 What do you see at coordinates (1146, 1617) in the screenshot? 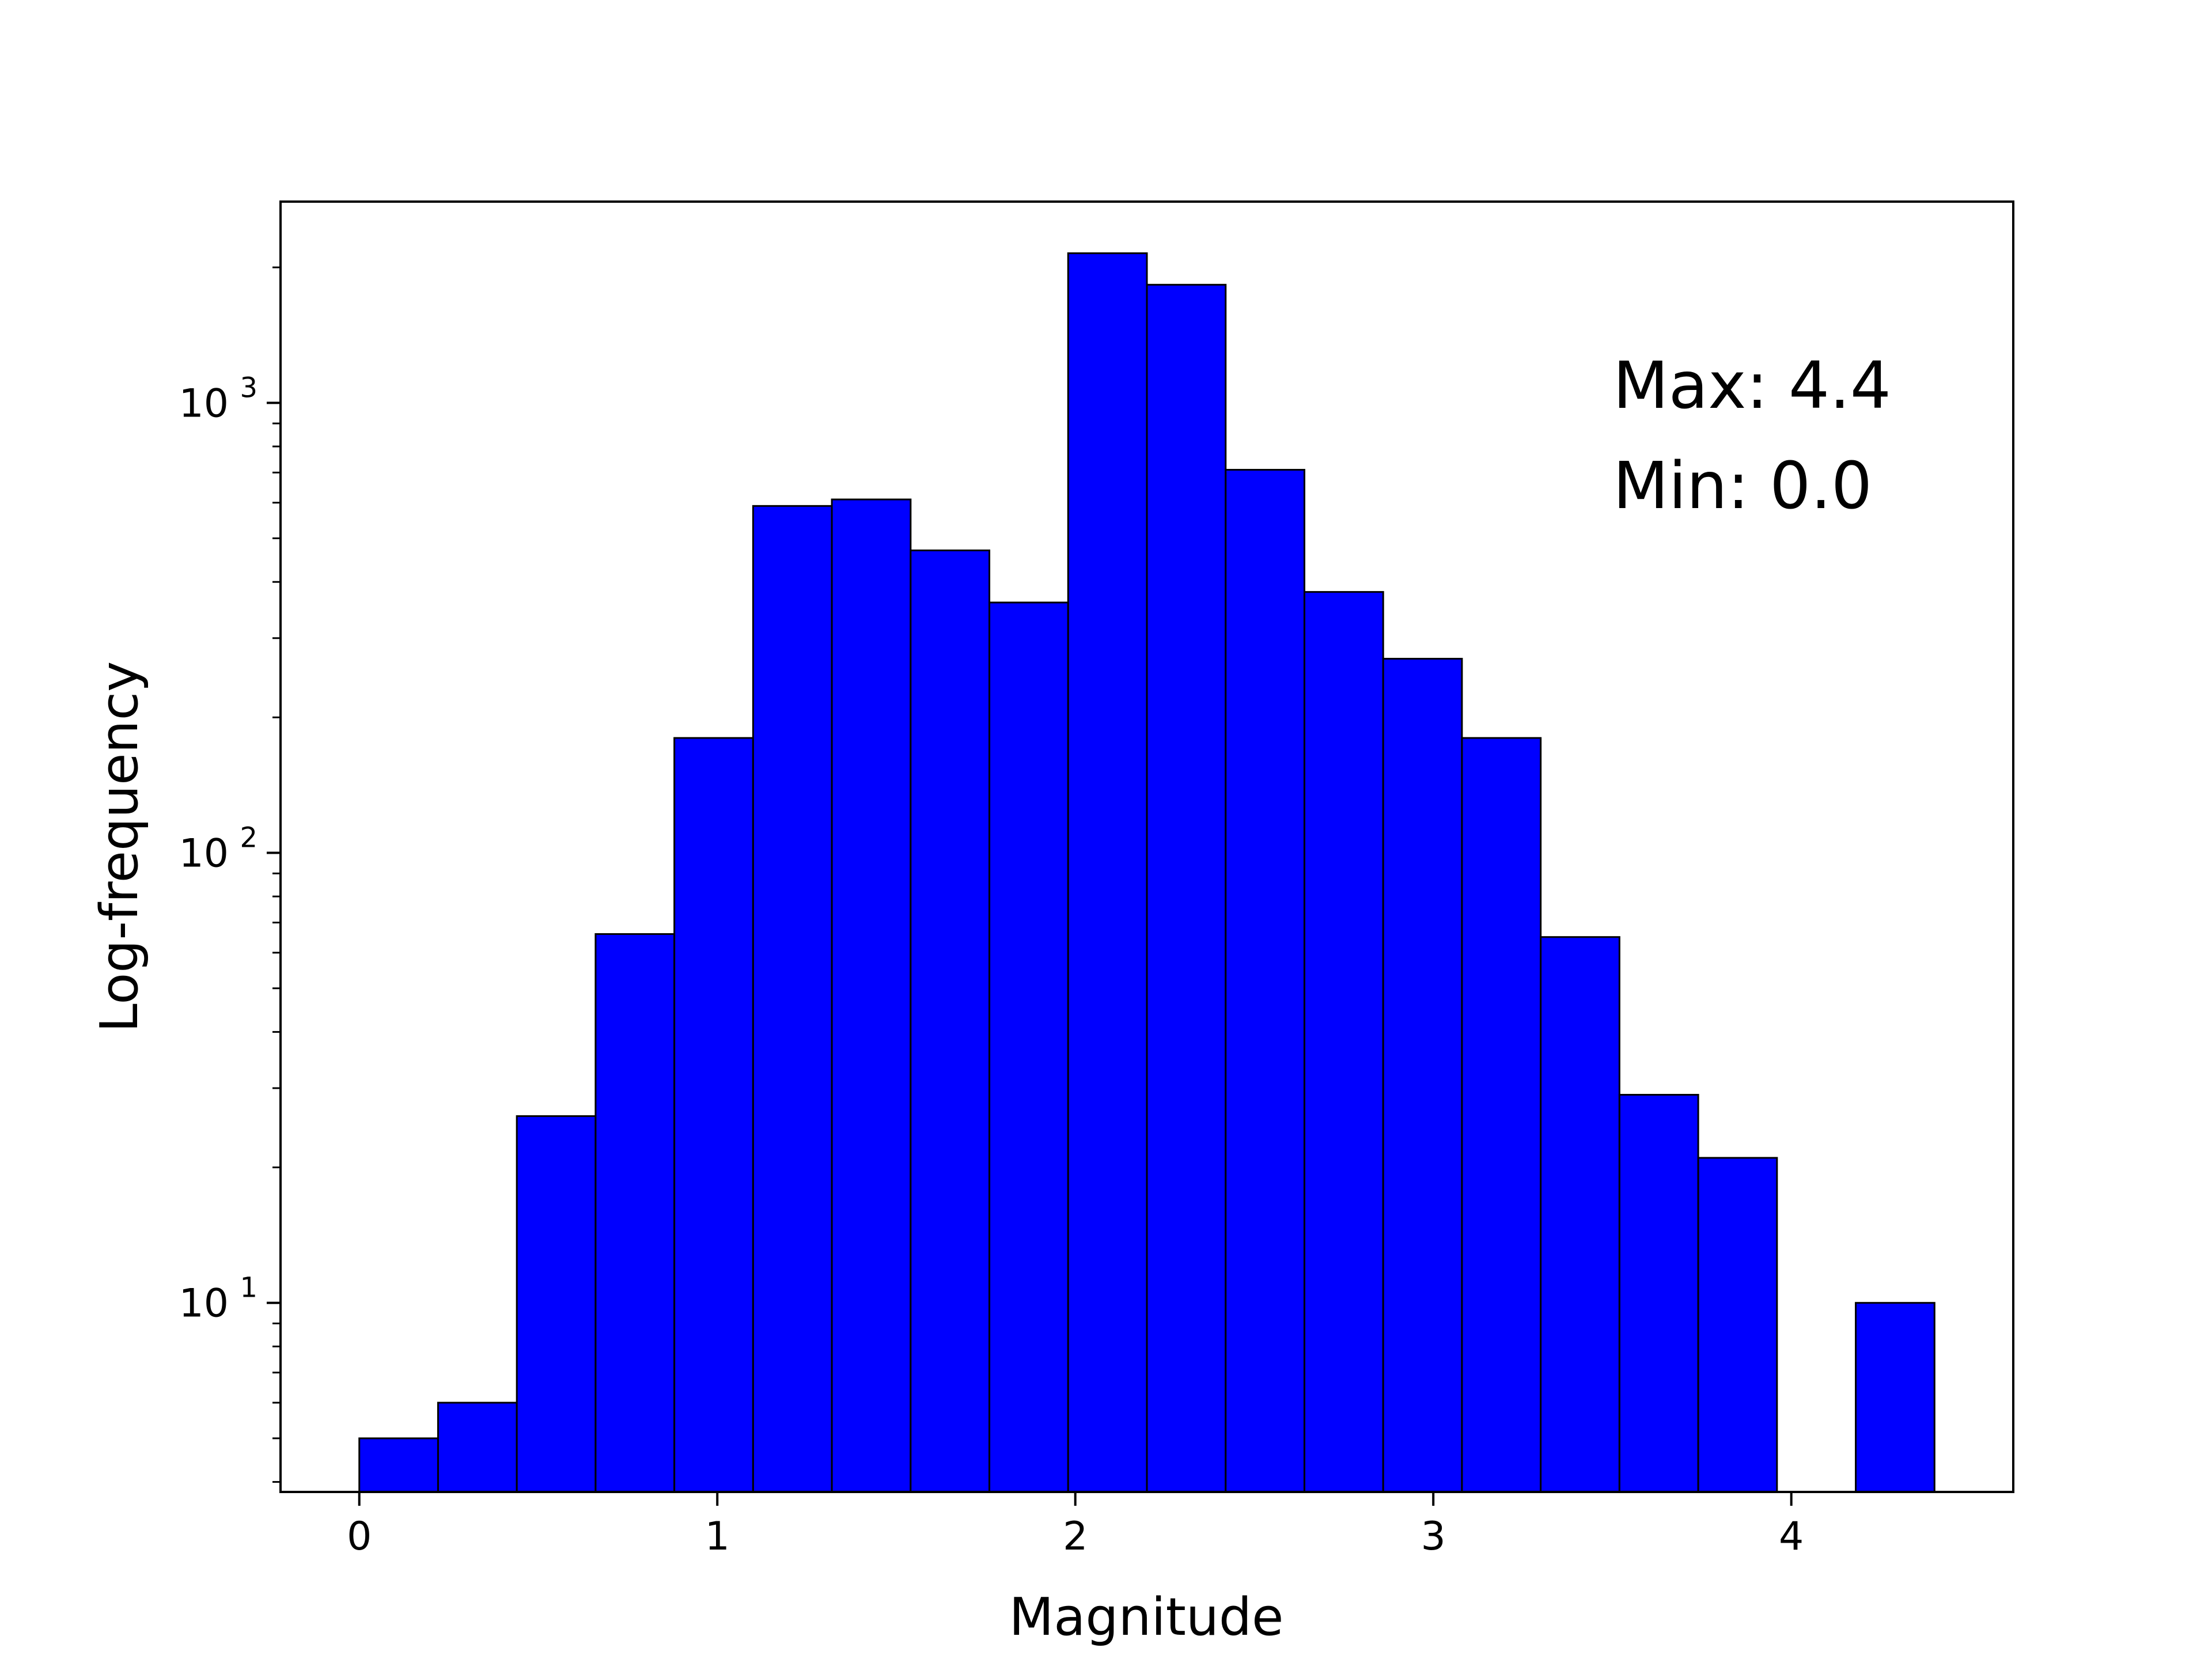
I see `x-axis-label: Magnitude` at bounding box center [1146, 1617].